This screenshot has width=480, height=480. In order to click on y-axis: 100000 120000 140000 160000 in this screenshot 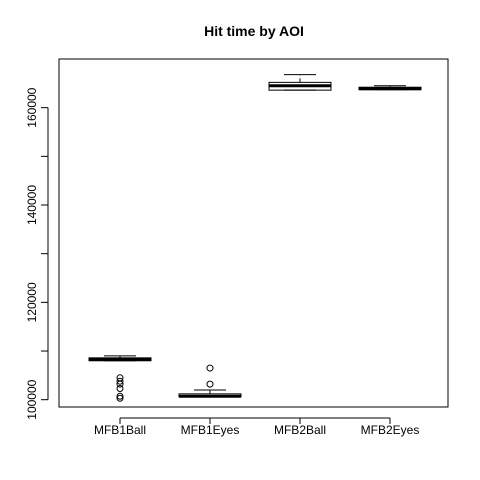, I will do `click(37, 253)`.